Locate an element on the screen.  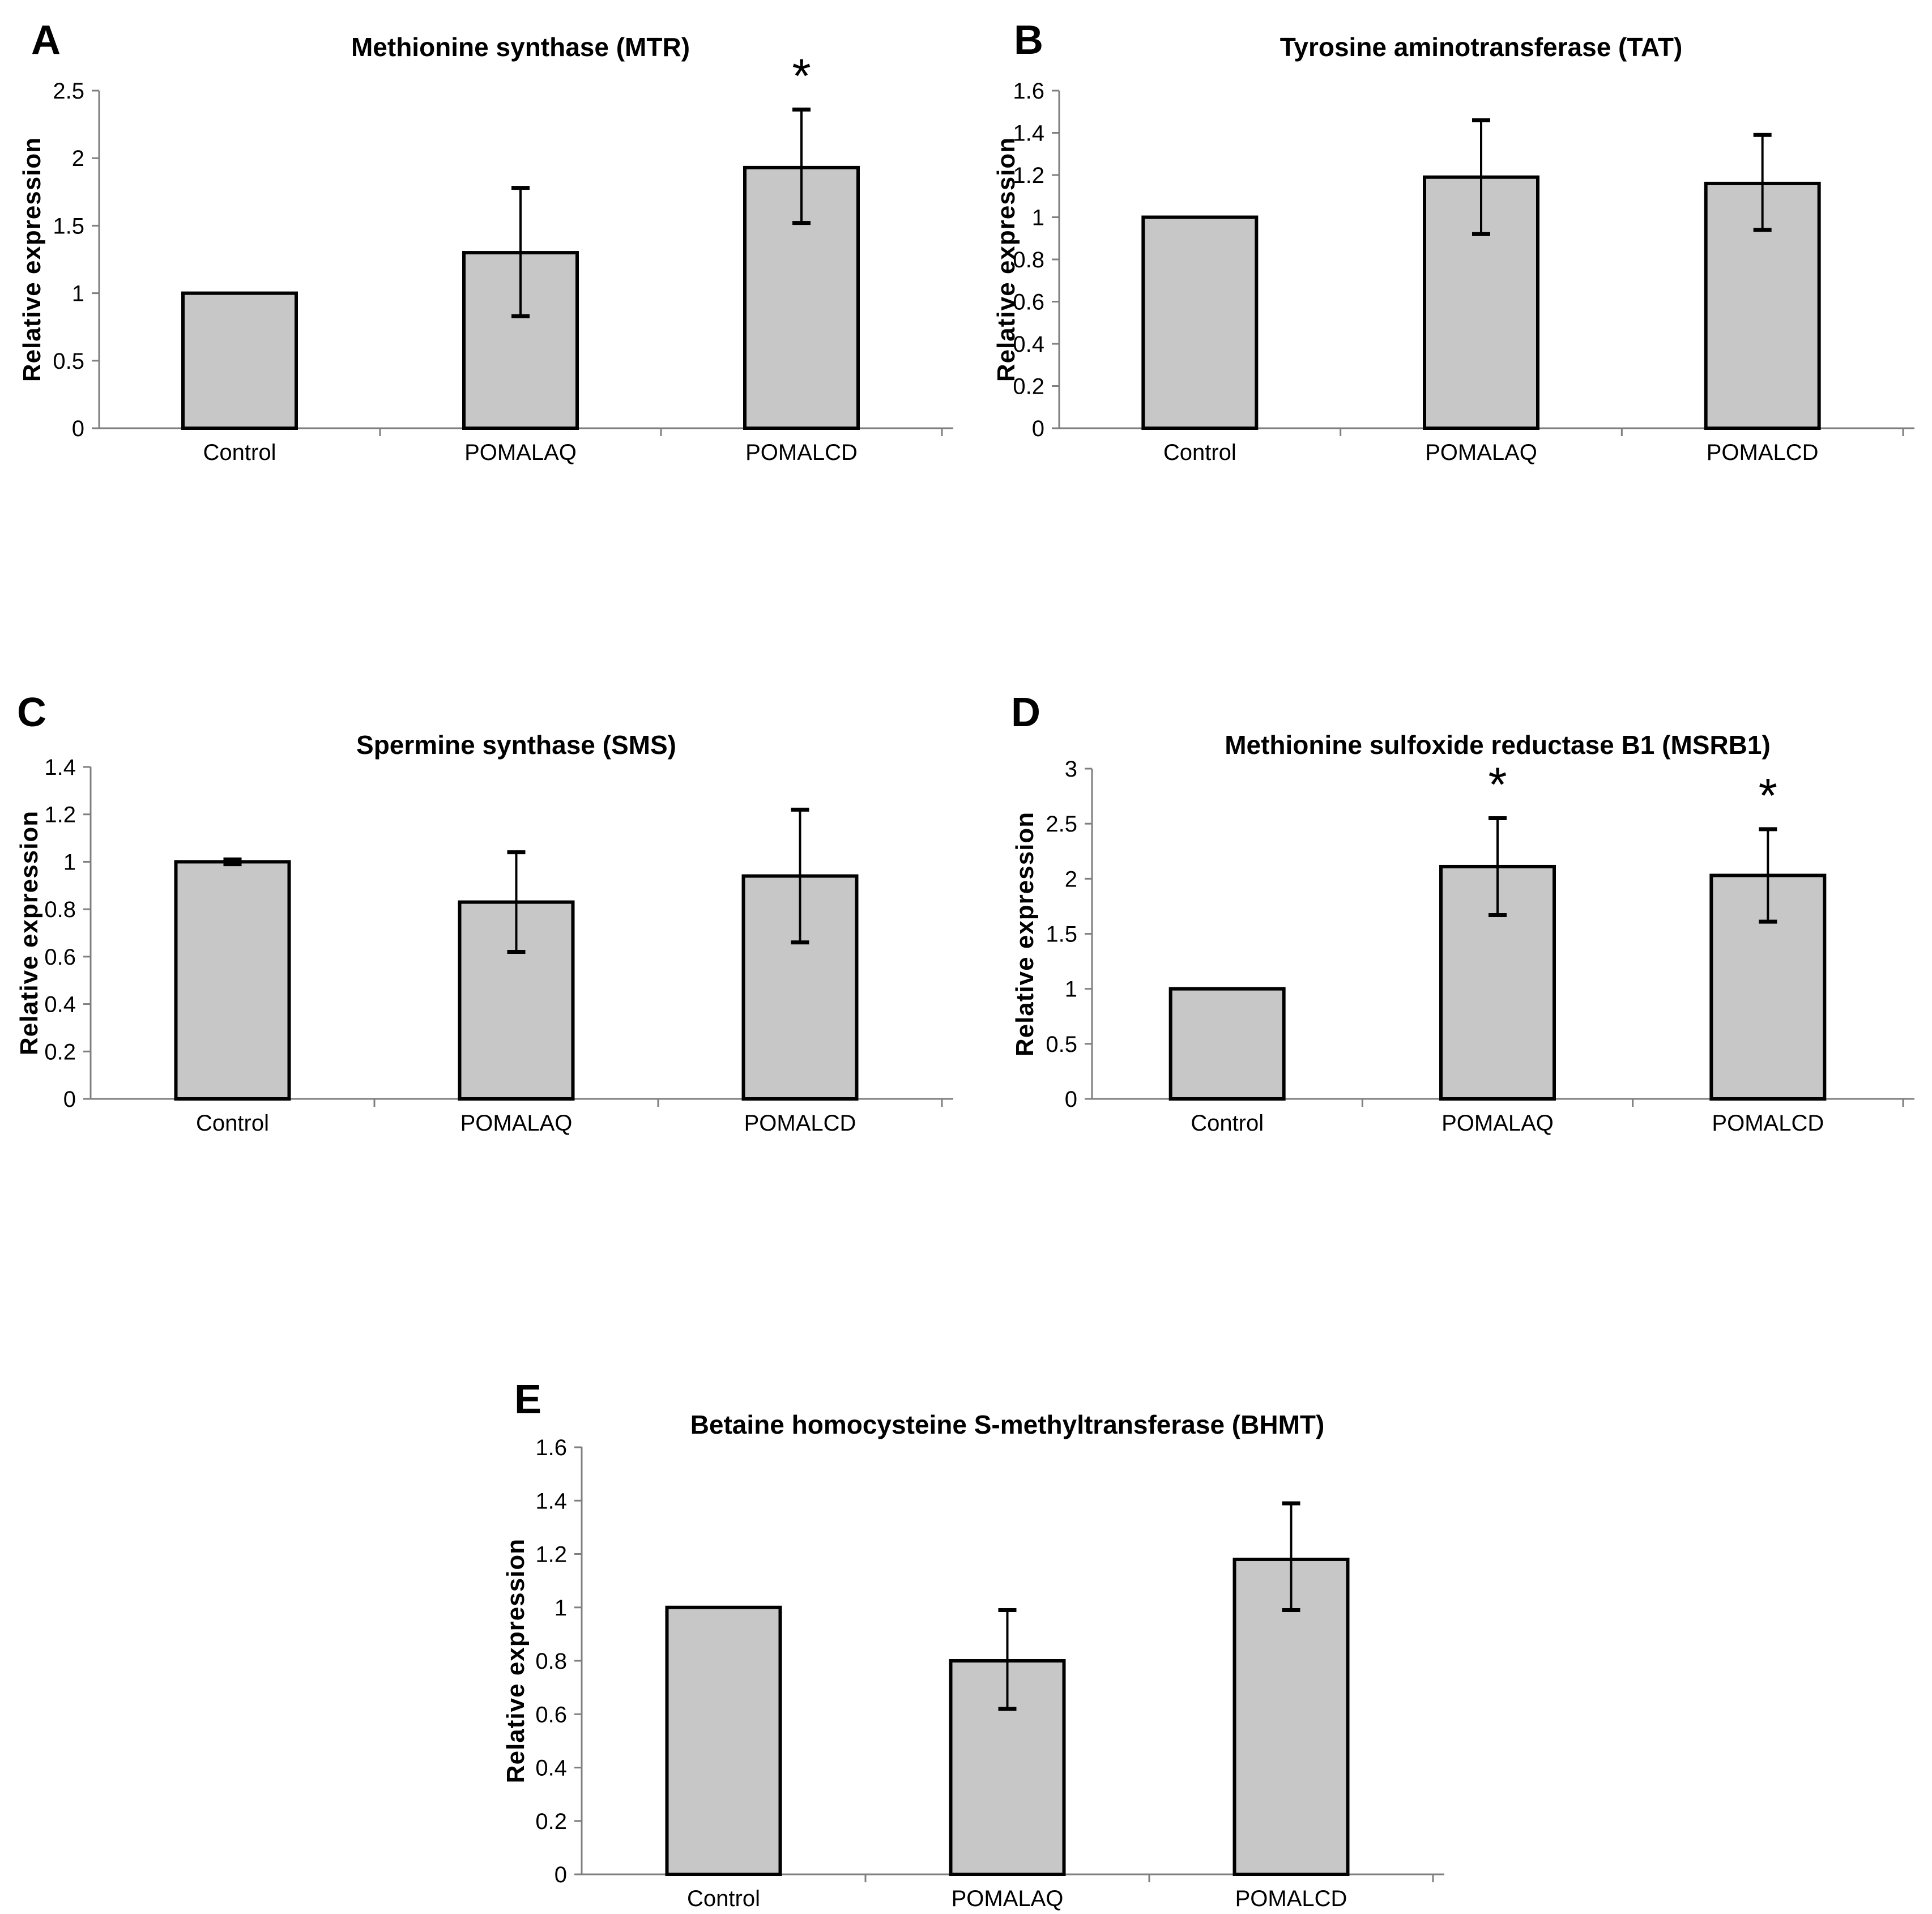
panel-b-letter: B is located at coordinates (1028, 40).